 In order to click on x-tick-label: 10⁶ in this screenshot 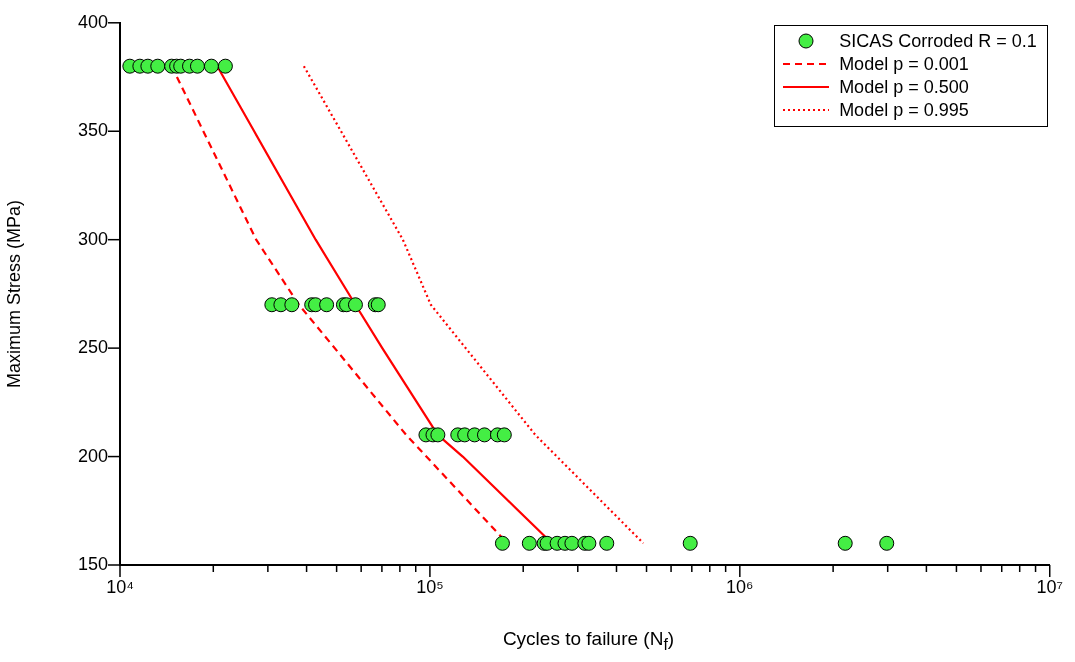, I will do `click(740, 586)`.